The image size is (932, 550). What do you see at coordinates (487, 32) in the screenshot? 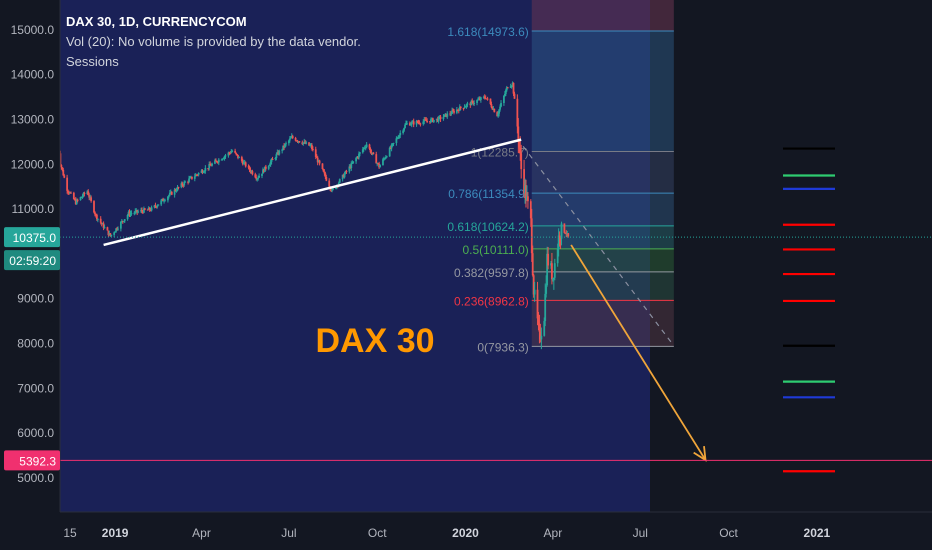
I see `fib-level-label: 1.618(14973.6)` at bounding box center [487, 32].